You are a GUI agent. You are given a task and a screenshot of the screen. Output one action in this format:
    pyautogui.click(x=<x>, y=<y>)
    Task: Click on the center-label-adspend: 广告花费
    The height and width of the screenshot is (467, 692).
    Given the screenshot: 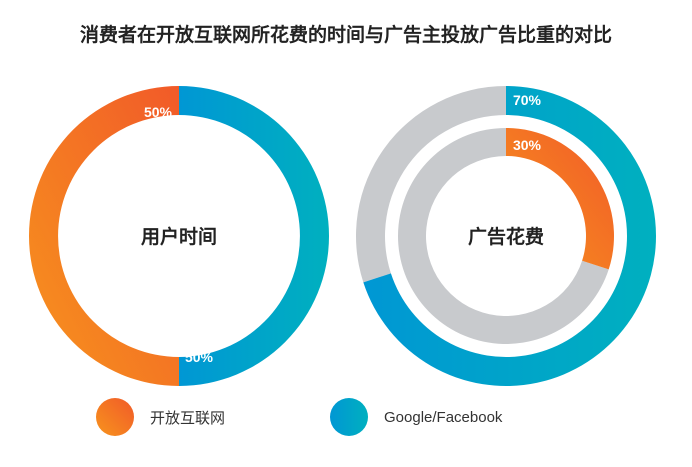 What is the action you would take?
    pyautogui.click(x=506, y=236)
    